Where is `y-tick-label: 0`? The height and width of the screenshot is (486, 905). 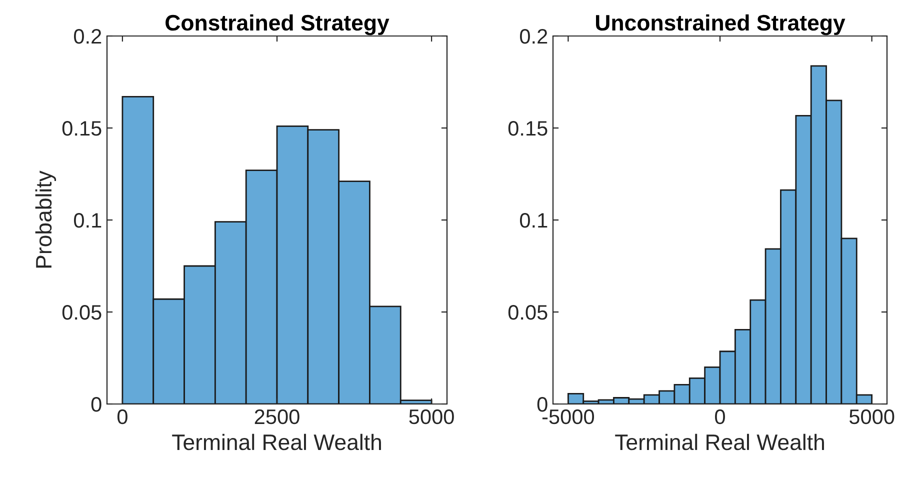 y-tick-label: 0 is located at coordinates (96, 404).